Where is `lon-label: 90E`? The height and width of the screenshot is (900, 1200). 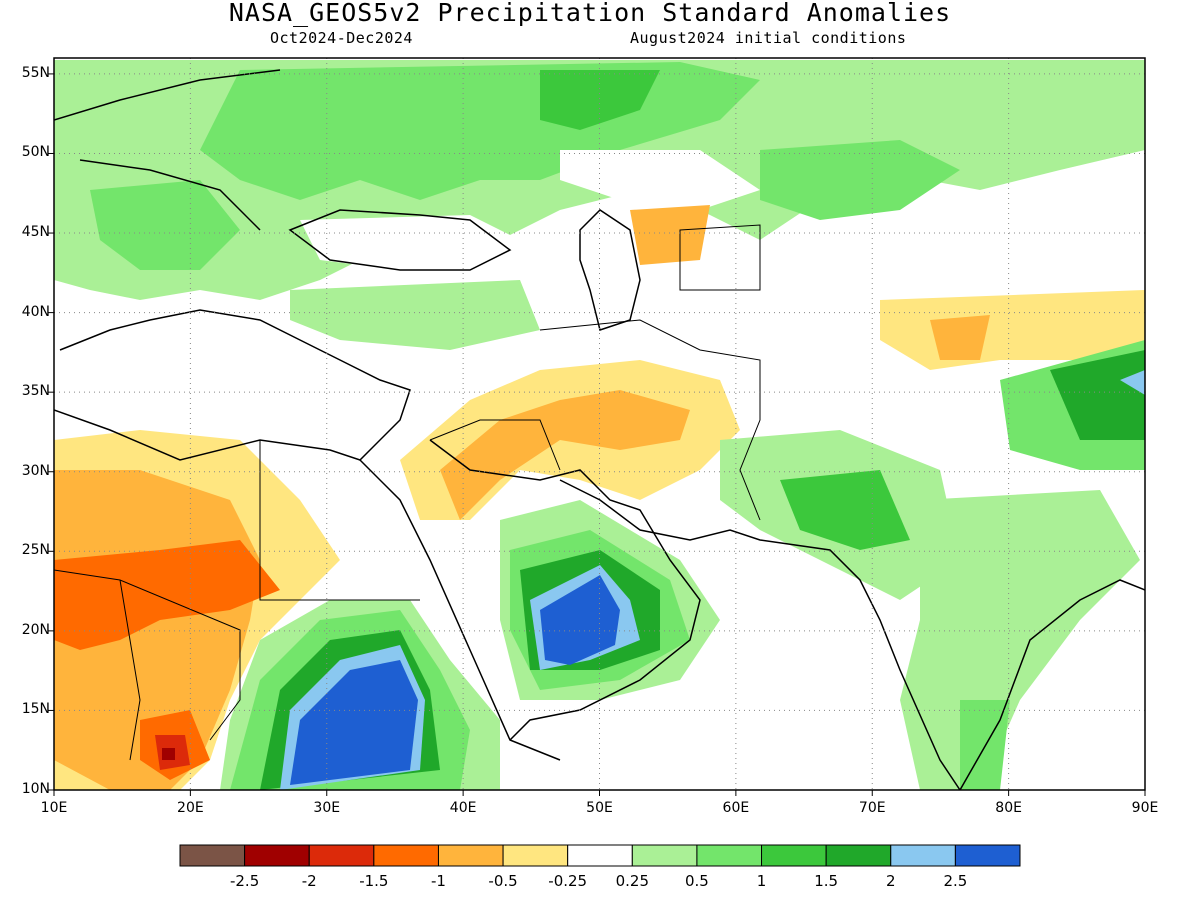 lon-label: 90E is located at coordinates (1145, 808).